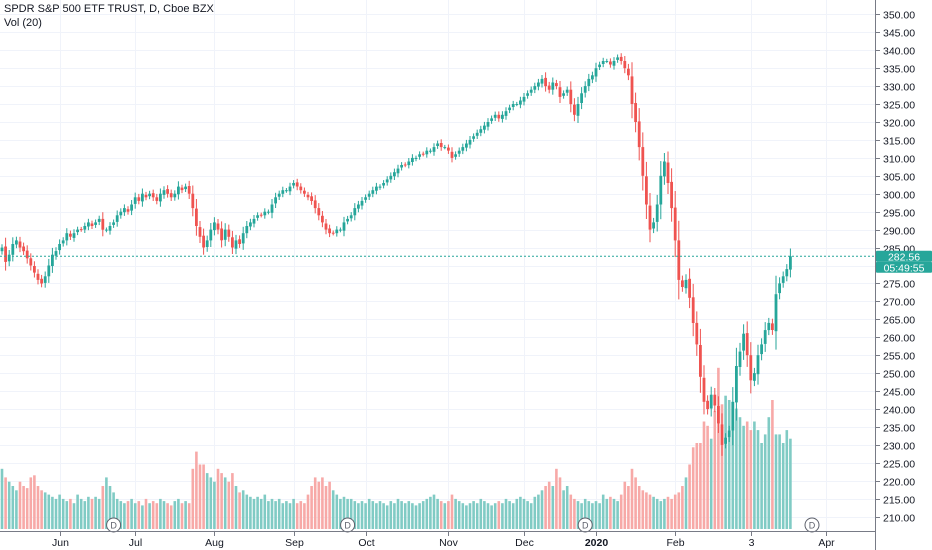 This screenshot has width=932, height=550. I want to click on price-tick-label: 210.00, so click(899, 519).